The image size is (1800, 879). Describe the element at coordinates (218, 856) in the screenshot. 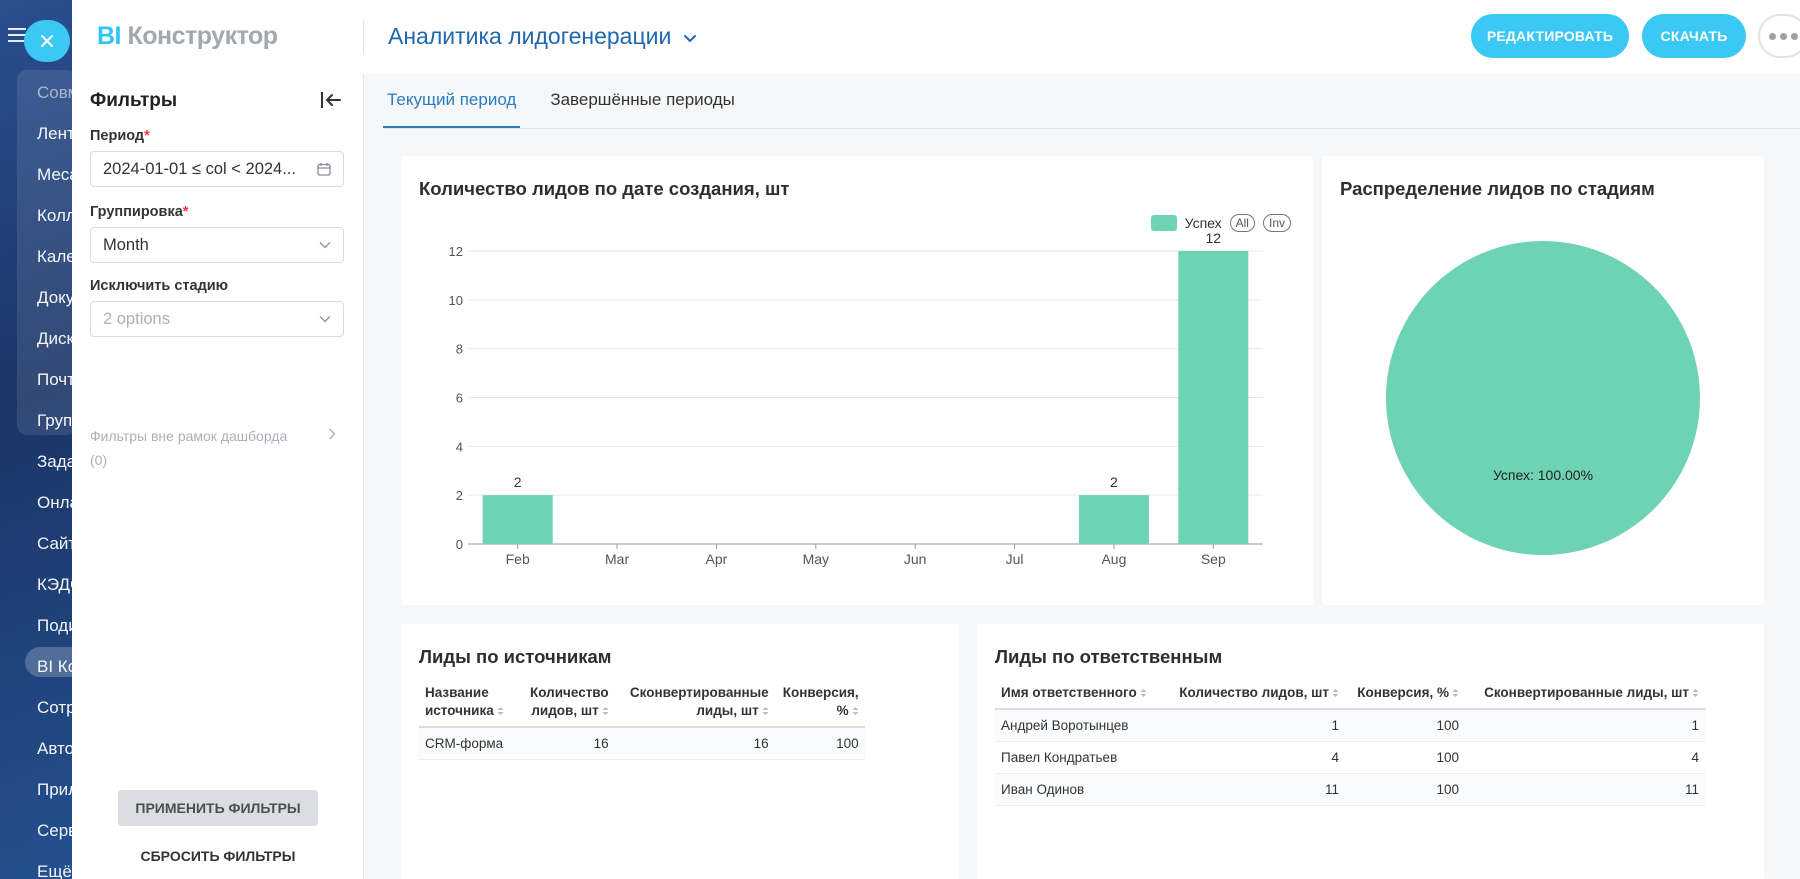

I see `reset-filters-button: СБРОСИТЬ ФИЛЬТРЫ` at that location.